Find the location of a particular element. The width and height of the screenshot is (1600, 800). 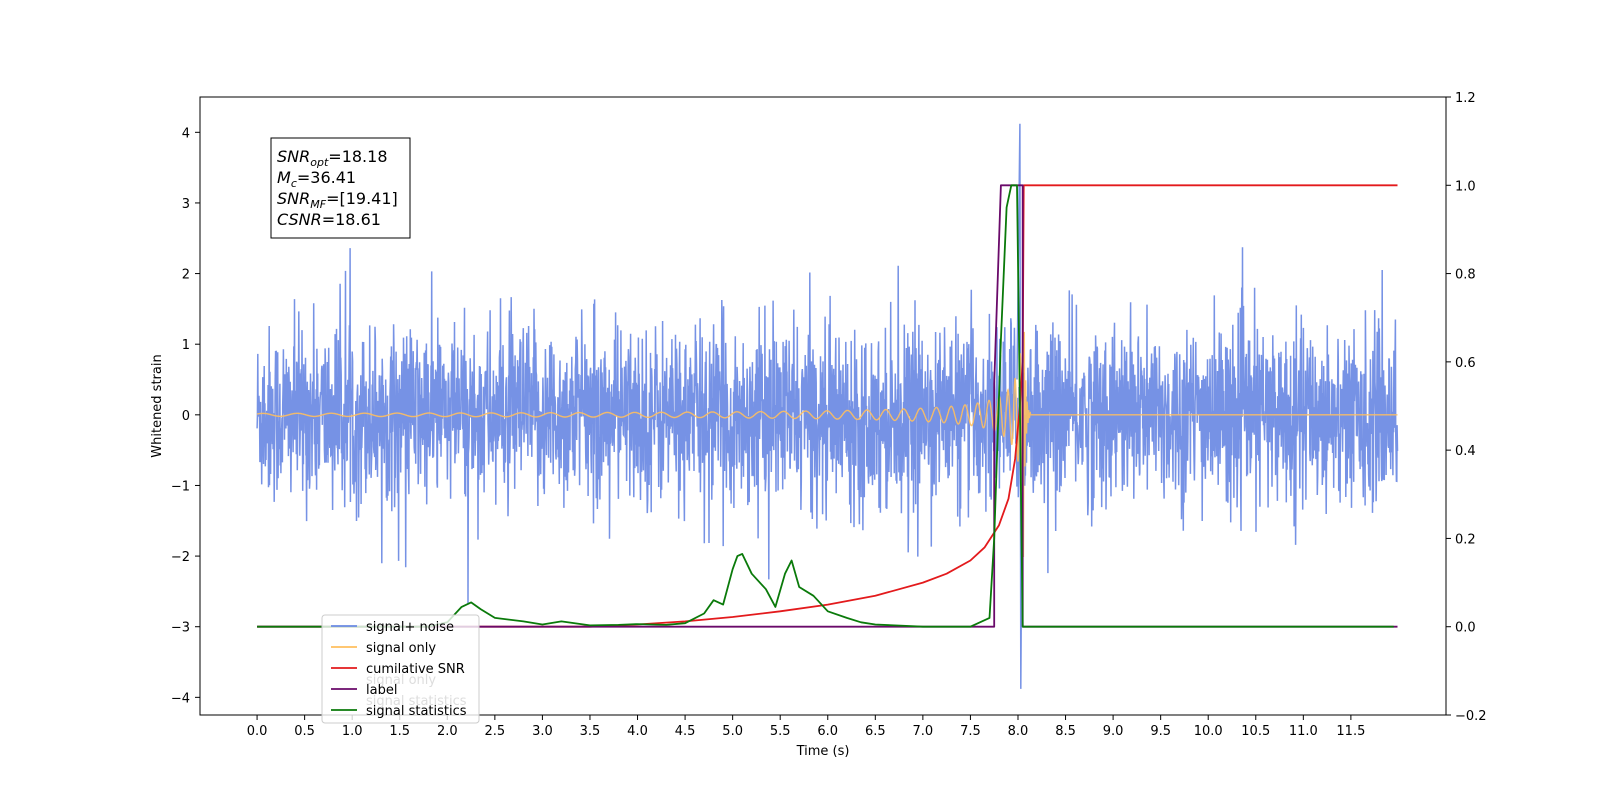

x-tick-label: 7.5 is located at coordinates (970, 731).